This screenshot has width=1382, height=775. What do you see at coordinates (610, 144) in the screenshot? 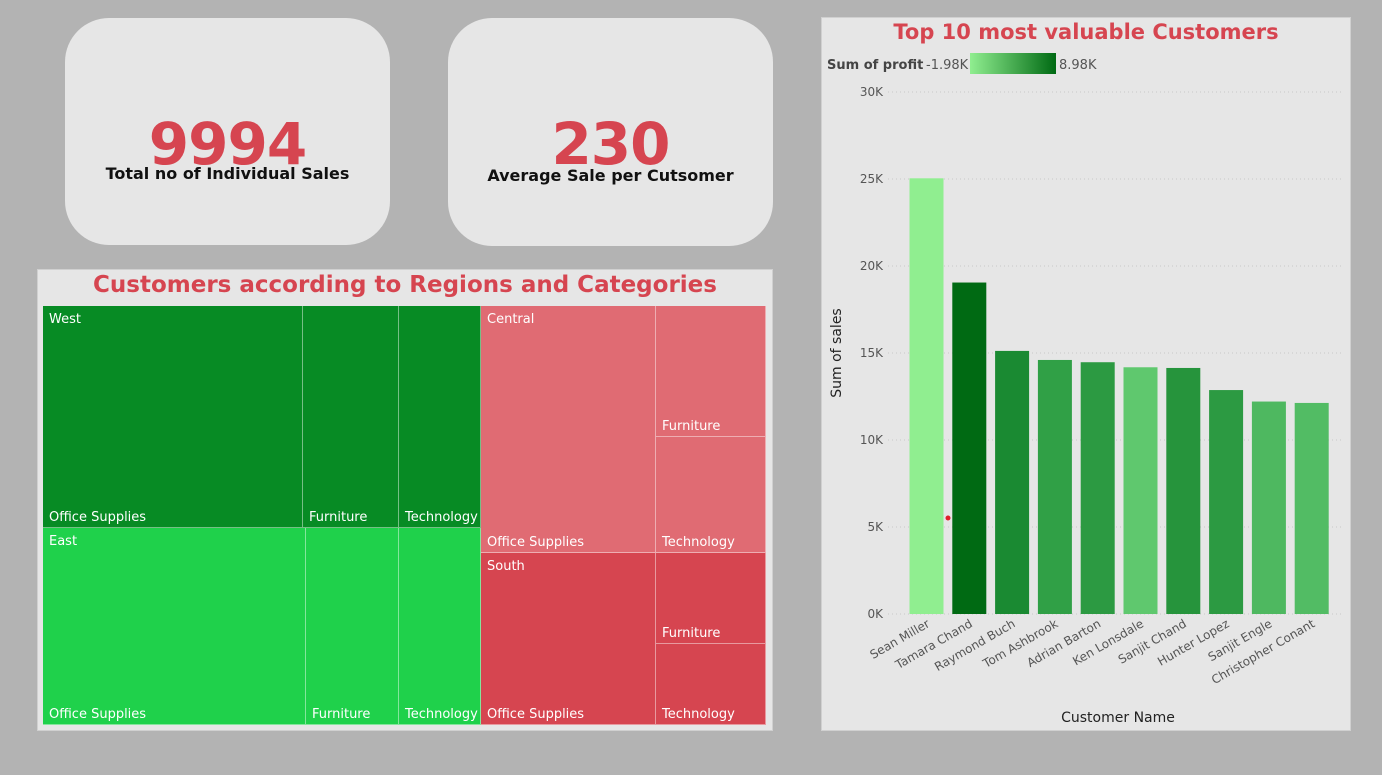
I see `kpi-value-average-sale: 230` at bounding box center [610, 144].